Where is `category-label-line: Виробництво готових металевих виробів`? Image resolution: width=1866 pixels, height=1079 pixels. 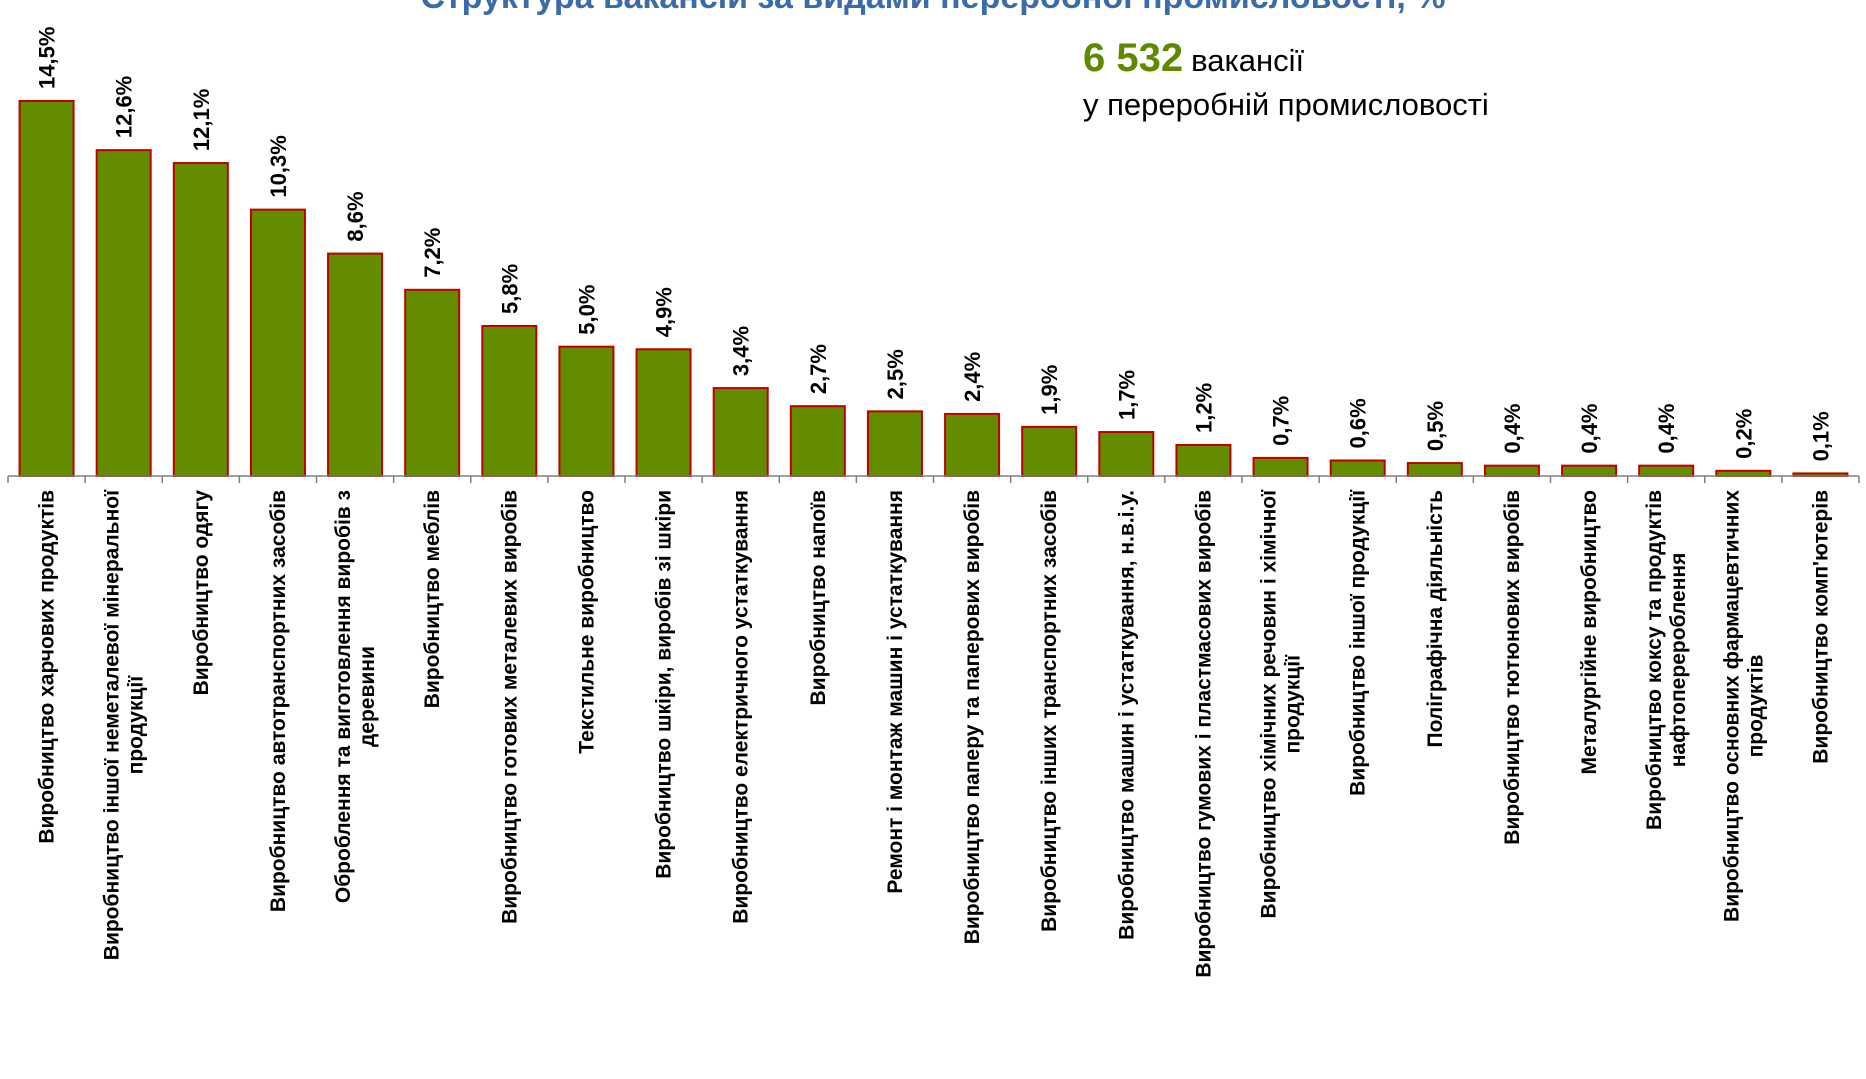 category-label-line: Виробництво готових металевих виробів is located at coordinates (509, 707).